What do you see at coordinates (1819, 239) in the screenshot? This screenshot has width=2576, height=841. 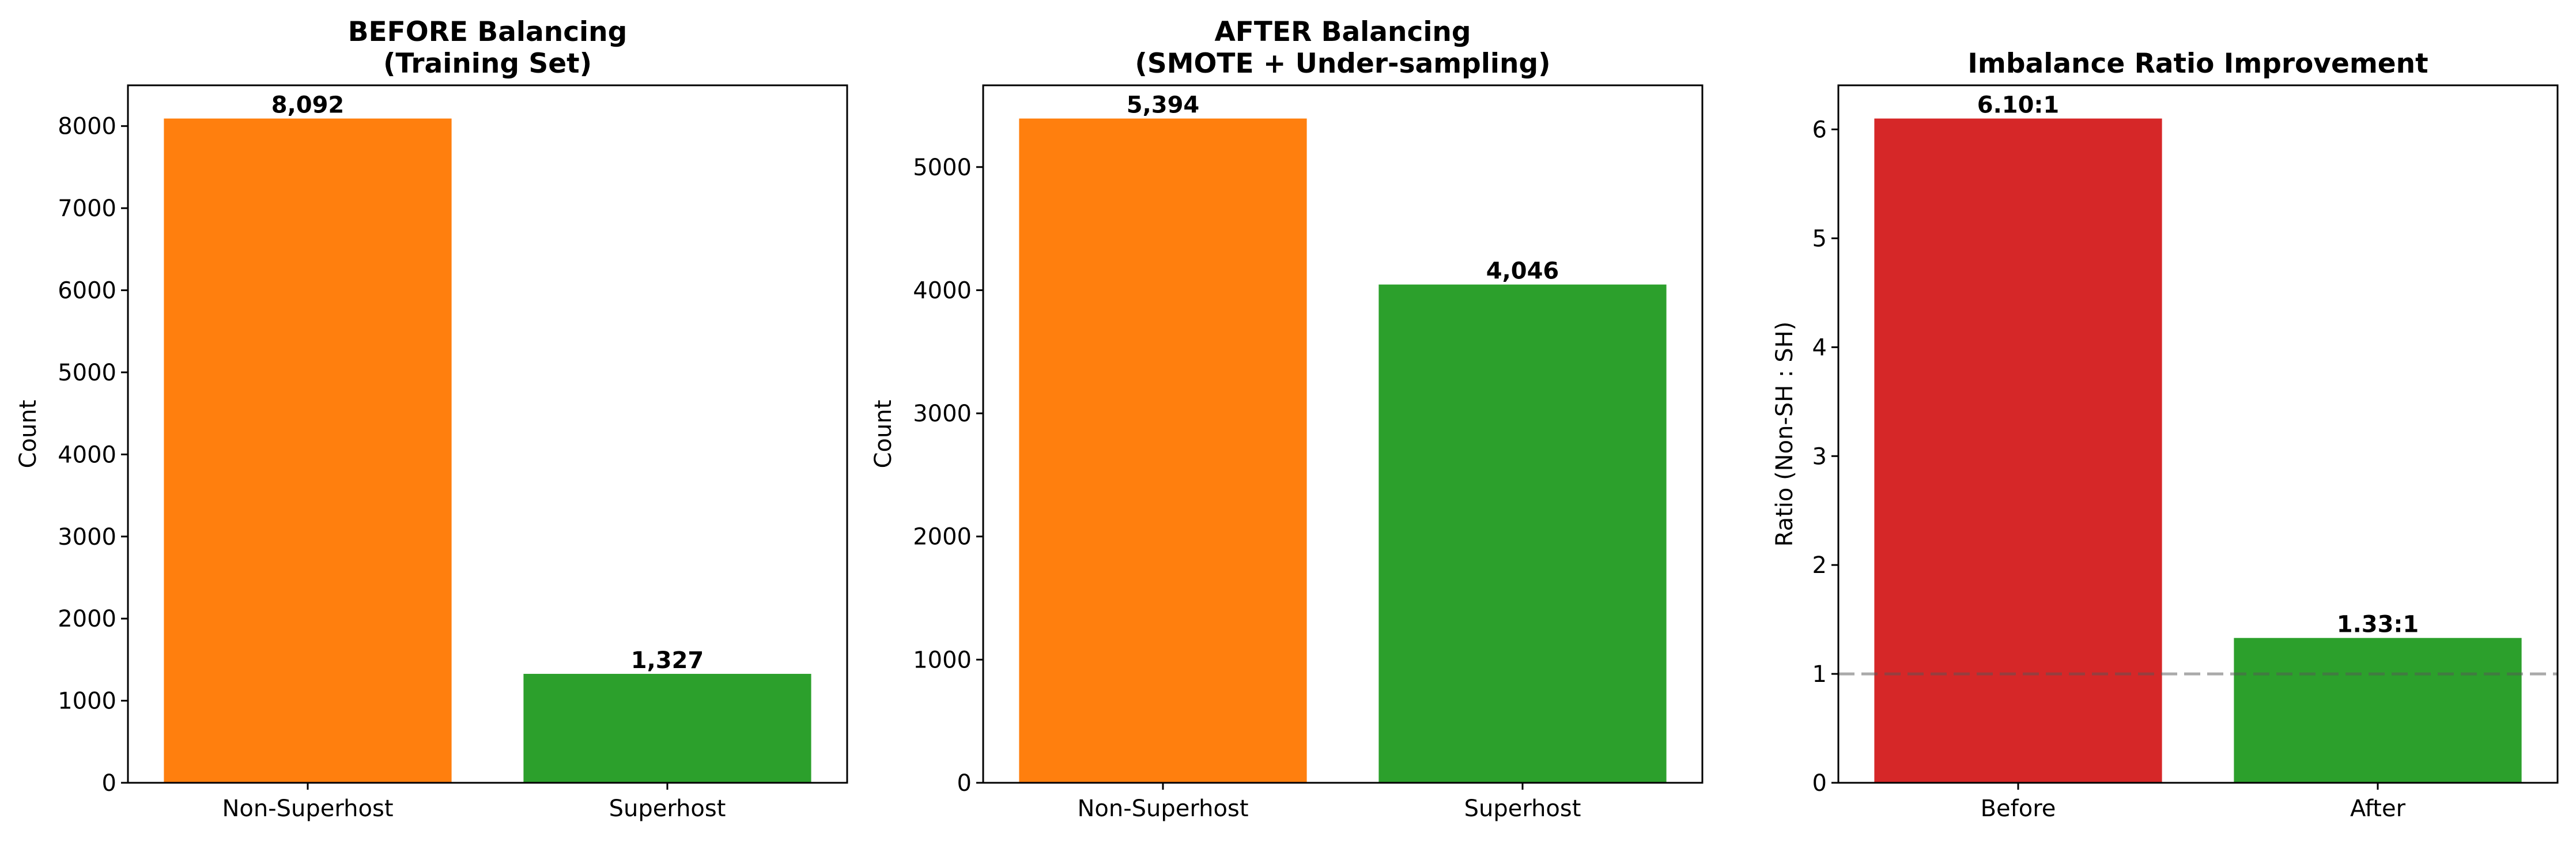 I see `y-tick-label: 5` at bounding box center [1819, 239].